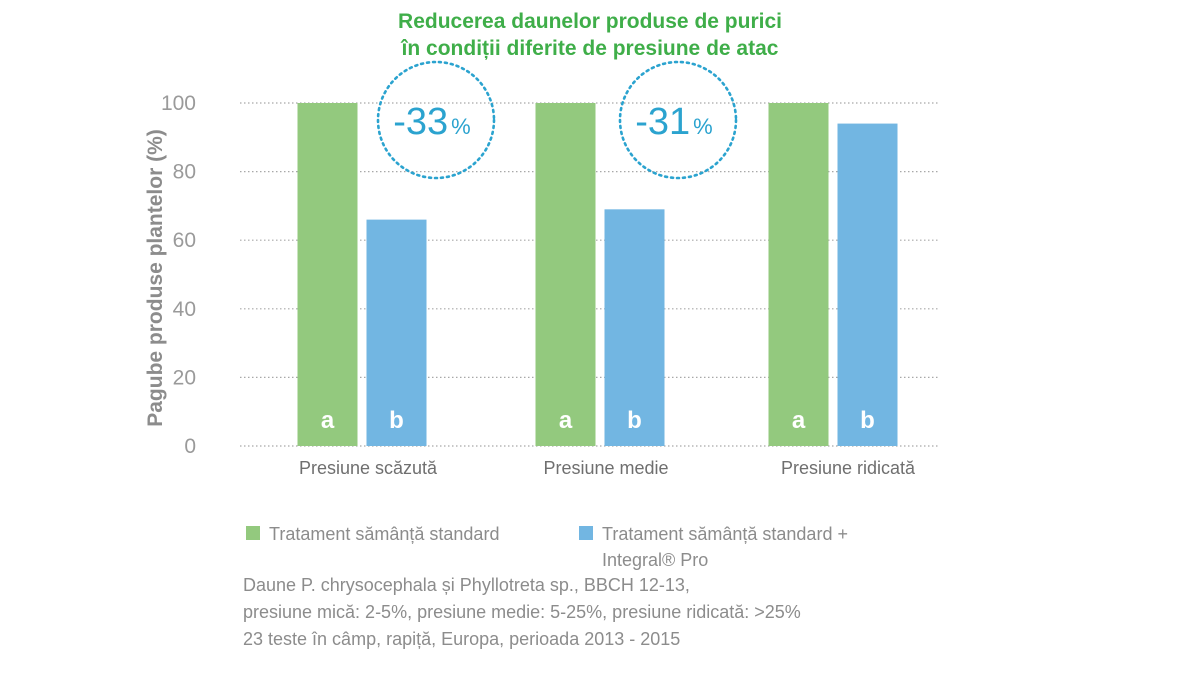 Image resolution: width=1200 pixels, height=675 pixels. I want to click on legend-label-standard: Tratament sămânță standard, so click(384, 534).